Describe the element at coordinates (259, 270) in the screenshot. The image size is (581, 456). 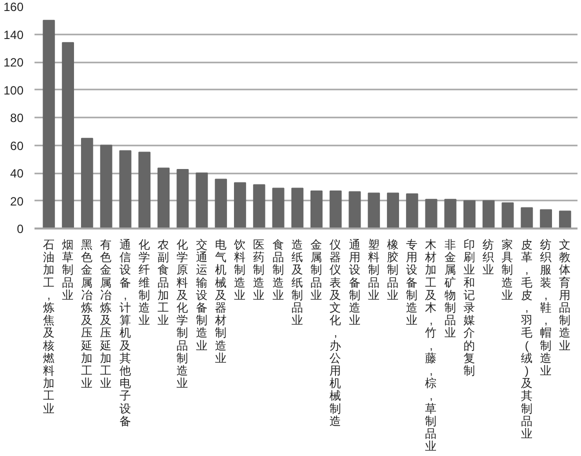
I see `x-tick-label: 医药制造业` at that location.